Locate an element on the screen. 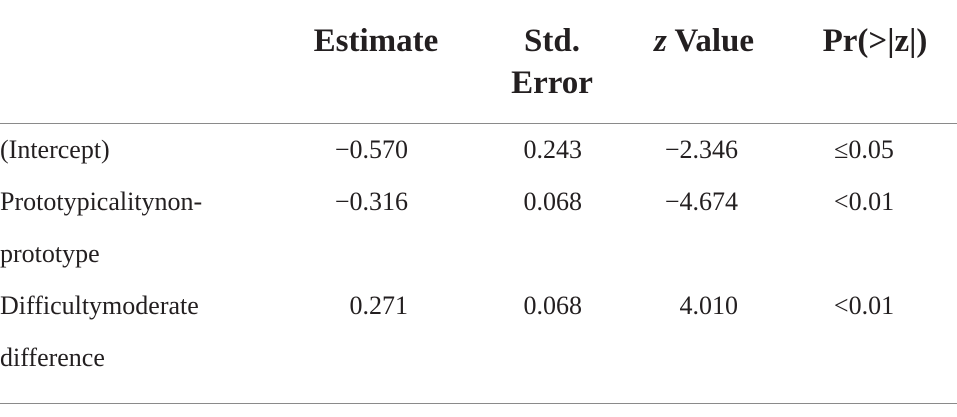  row-3-p-value: <0.01 is located at coordinates (864, 305).